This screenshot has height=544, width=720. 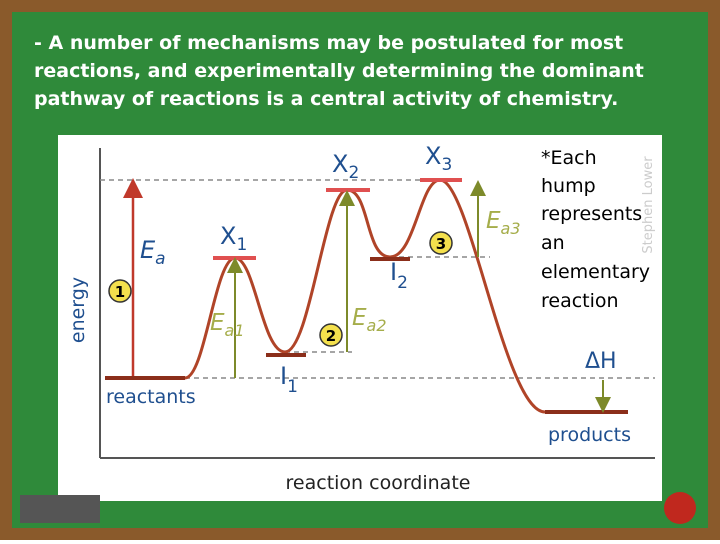 What do you see at coordinates (601, 361) in the screenshot?
I see `delta-h-label: ΔH` at bounding box center [601, 361].